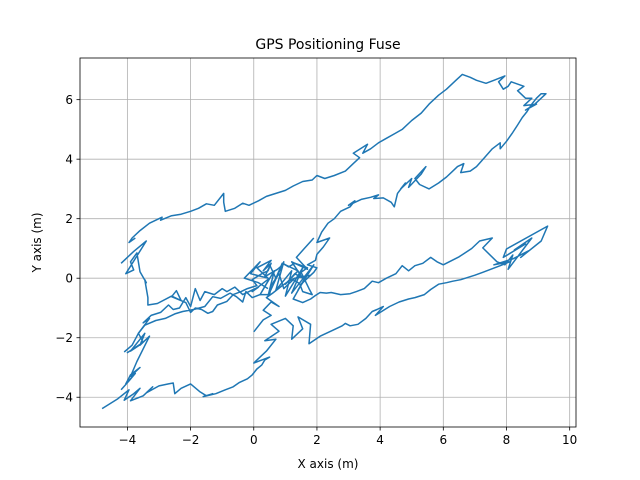 The width and height of the screenshot is (640, 480). What do you see at coordinates (380, 440) in the screenshot?
I see `x-tick-label: 4` at bounding box center [380, 440].